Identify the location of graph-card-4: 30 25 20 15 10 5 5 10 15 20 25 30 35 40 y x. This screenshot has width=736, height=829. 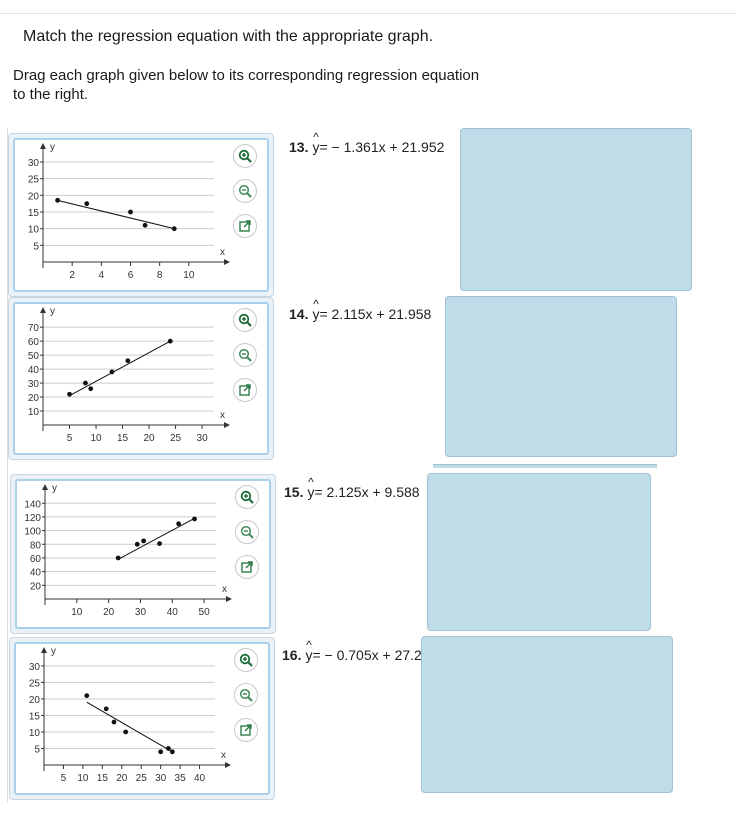
(142, 718).